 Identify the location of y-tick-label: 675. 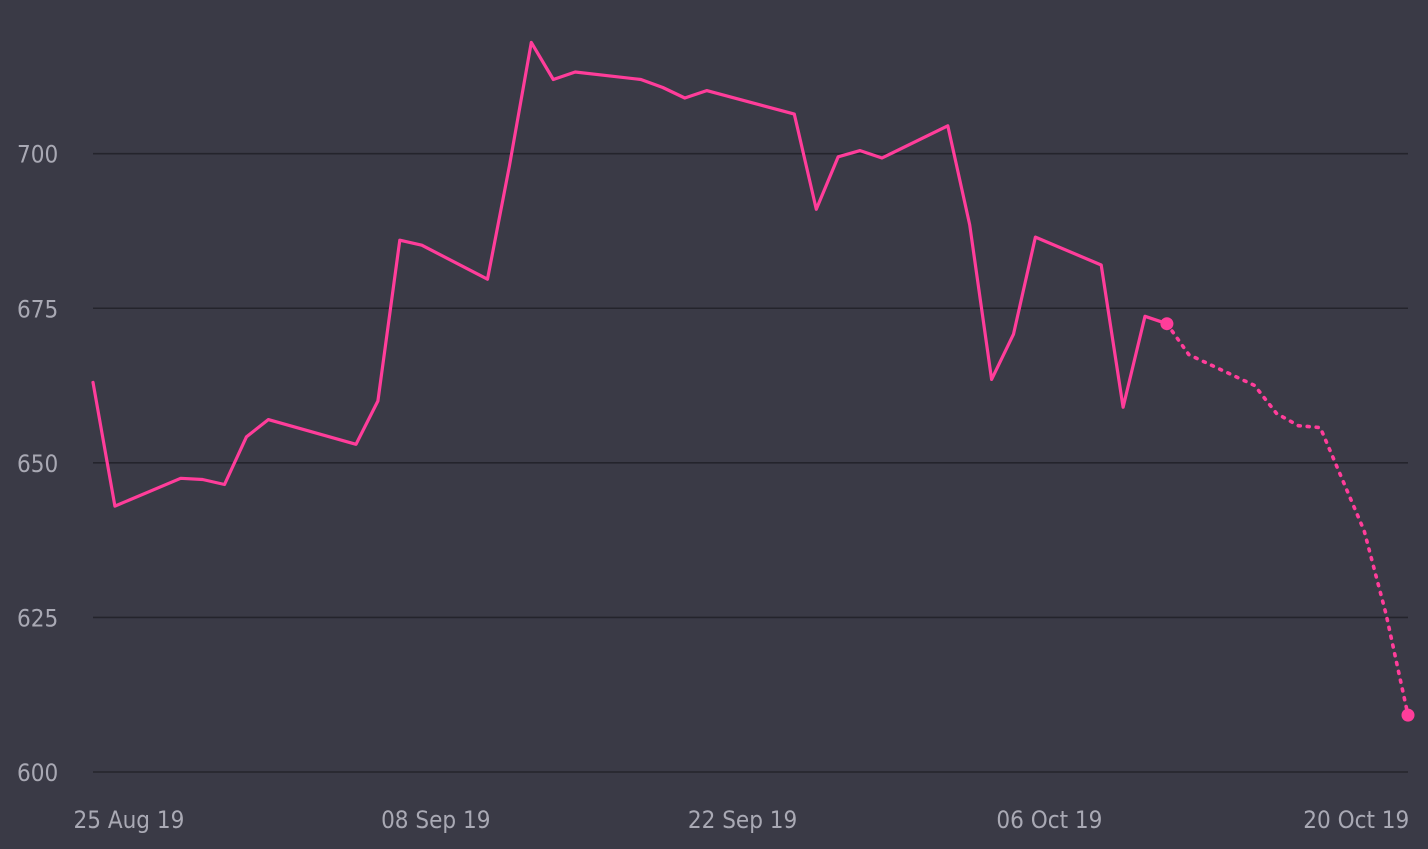
(37, 309).